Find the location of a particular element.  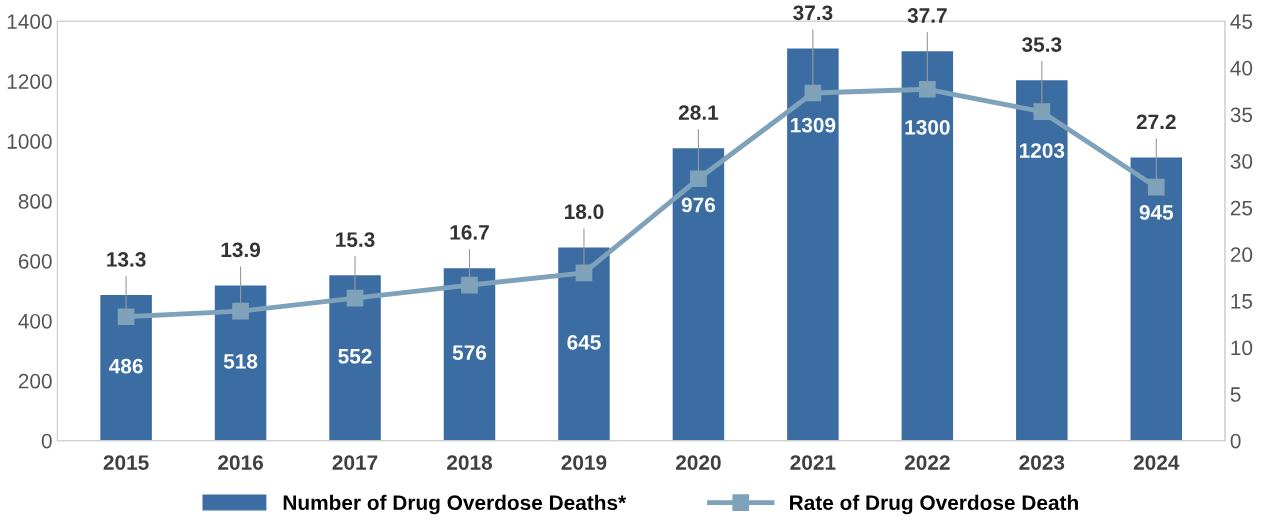

y-tick-label: 800 is located at coordinates (35, 201).